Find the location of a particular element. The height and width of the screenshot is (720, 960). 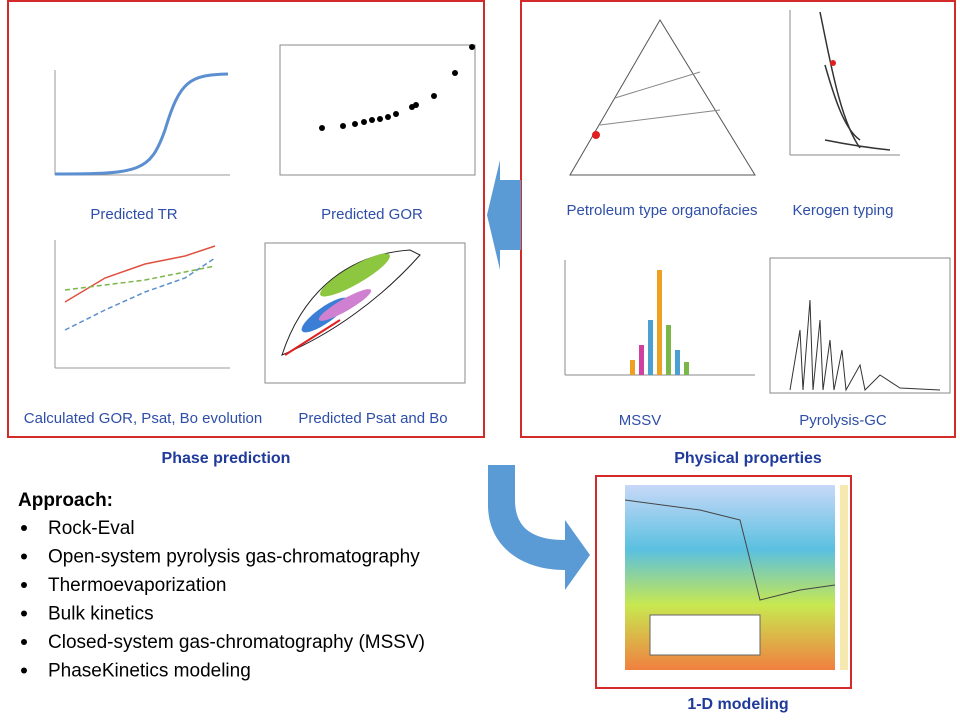

approach-item: Closed-system gas-chromatography (MSSV) is located at coordinates (236, 642).